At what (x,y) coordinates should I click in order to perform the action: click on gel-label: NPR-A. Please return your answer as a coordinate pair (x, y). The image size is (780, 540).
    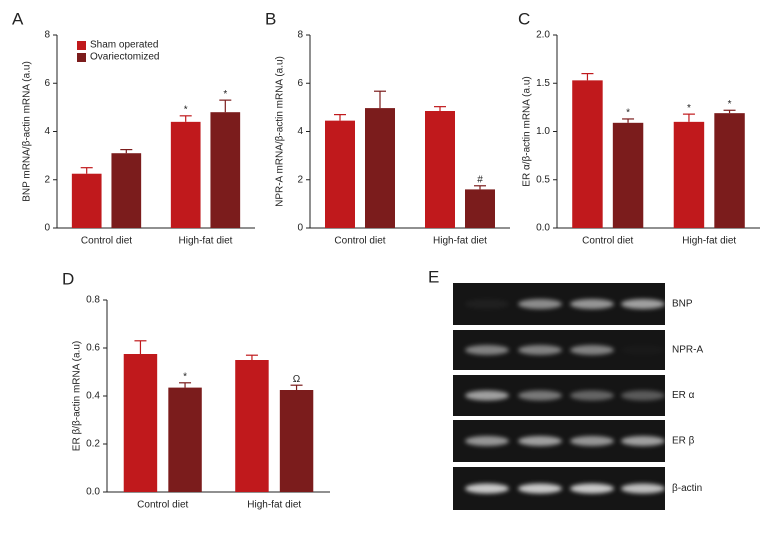
    Looking at the image, I should click on (687, 350).